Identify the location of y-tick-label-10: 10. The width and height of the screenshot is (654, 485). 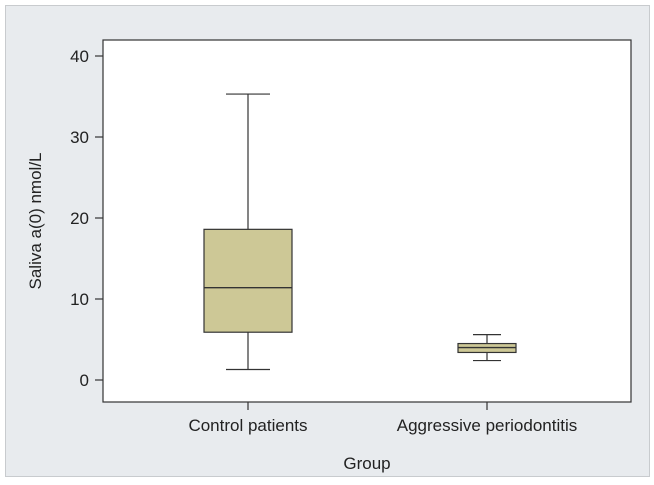
(79, 299).